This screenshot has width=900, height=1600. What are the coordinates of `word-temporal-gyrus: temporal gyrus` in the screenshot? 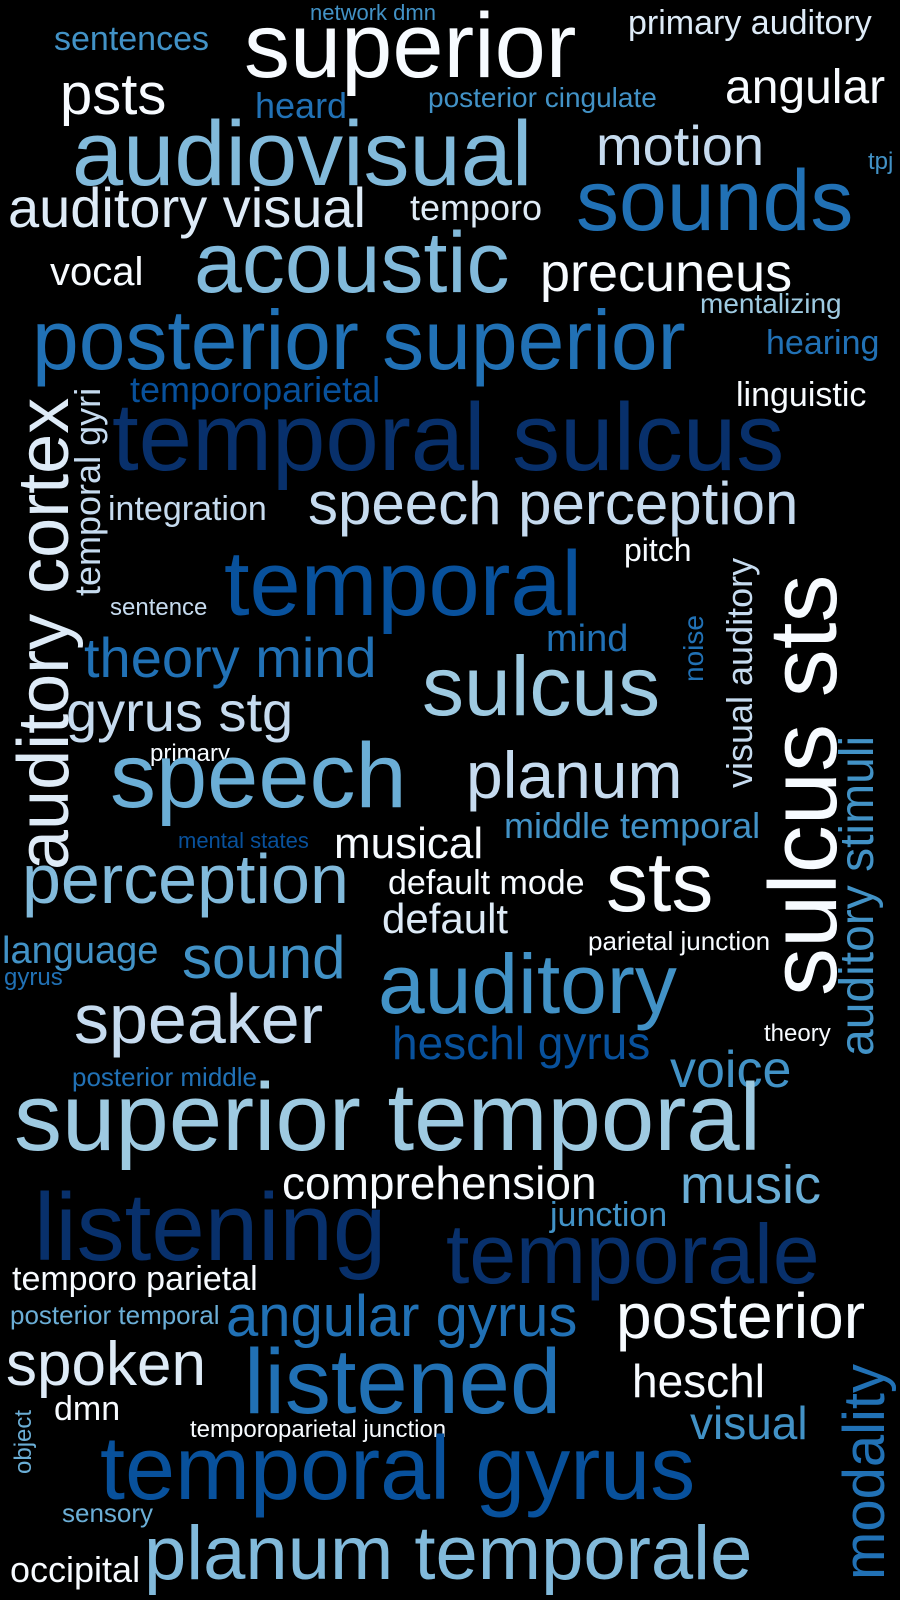 It's located at (398, 1469).